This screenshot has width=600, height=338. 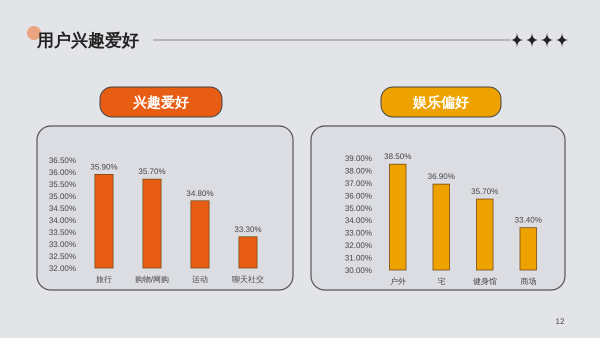 What do you see at coordinates (62, 184) in the screenshot?
I see `y-tick-label: 35.50%` at bounding box center [62, 184].